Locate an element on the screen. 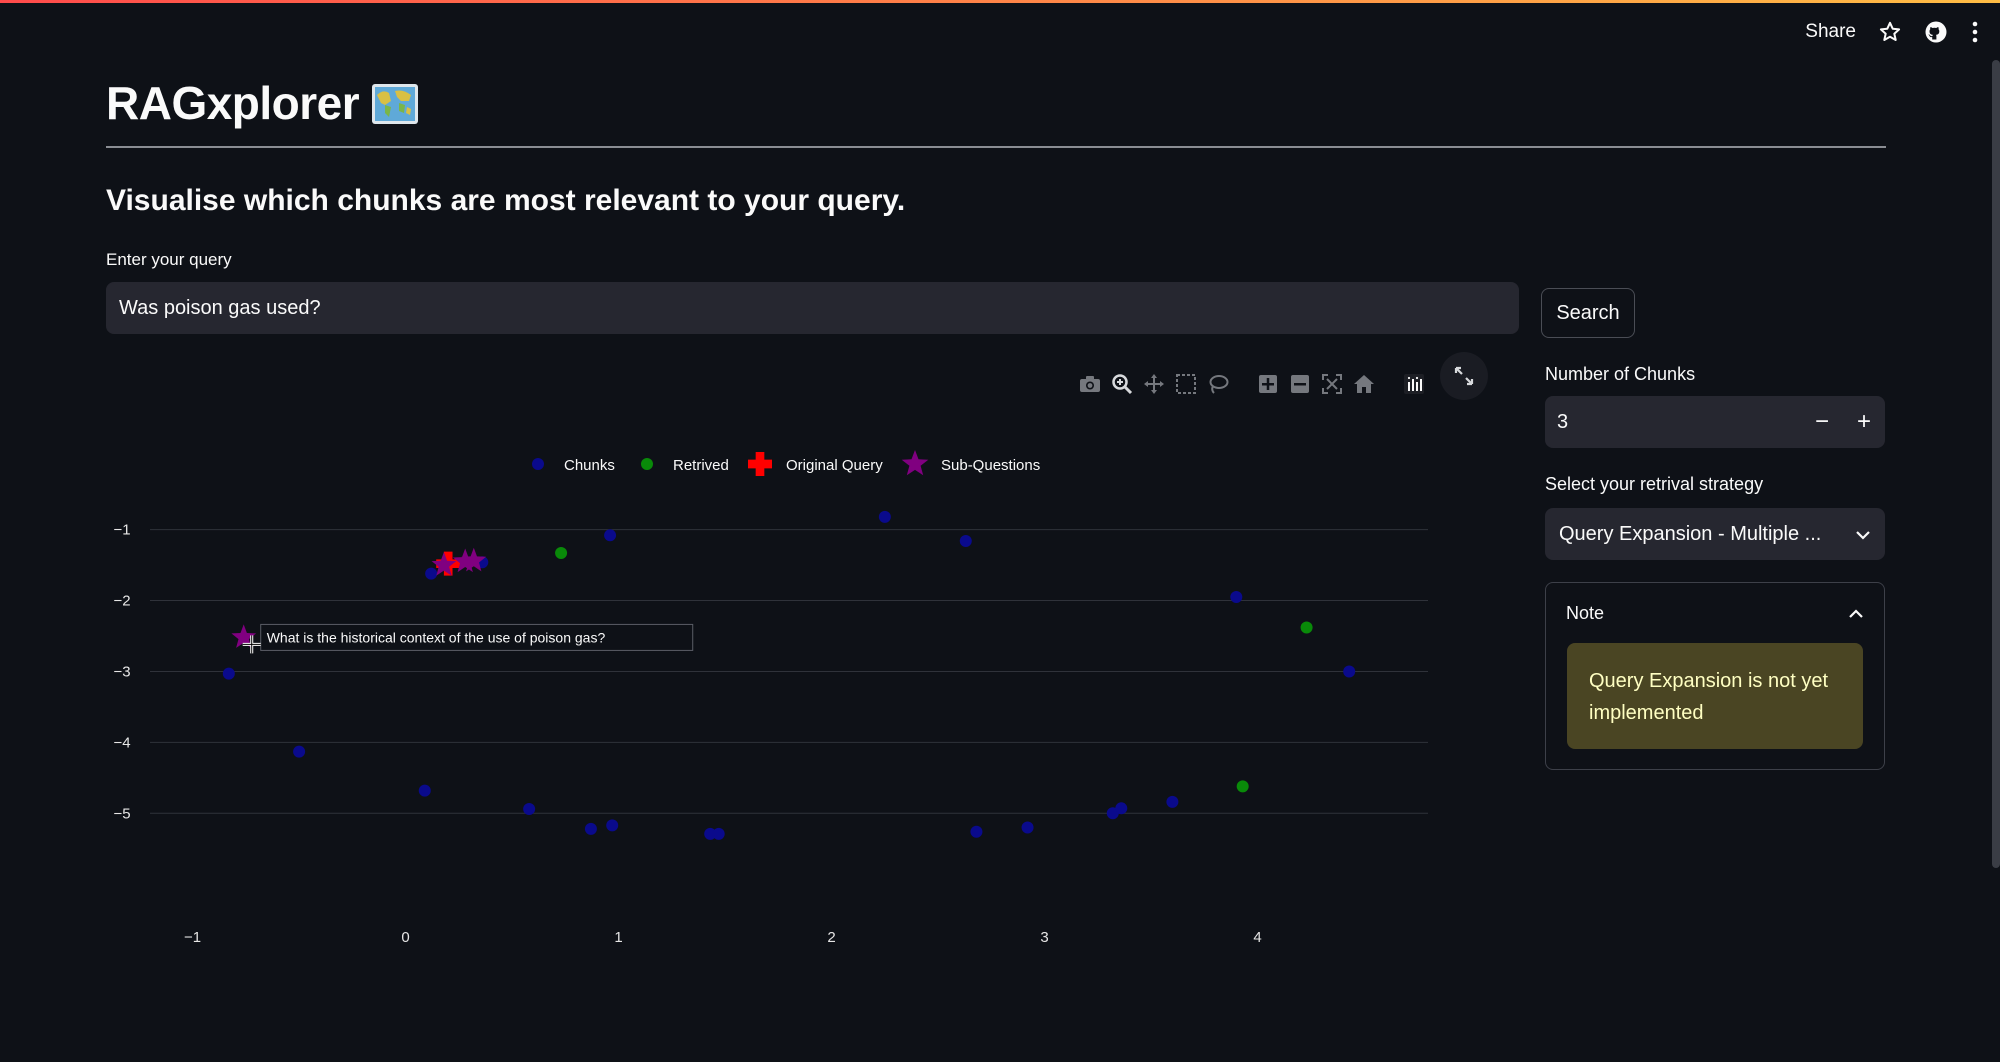 This screenshot has height=1062, width=2000. x-tick-label: 3 is located at coordinates (1044, 937).